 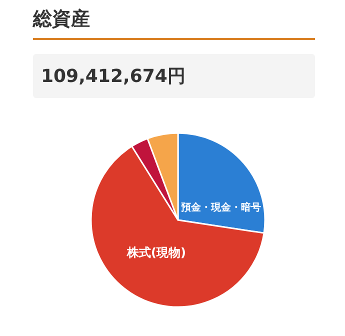 I want to click on slice-label: 預金・現金・暗号, so click(x=220, y=208).